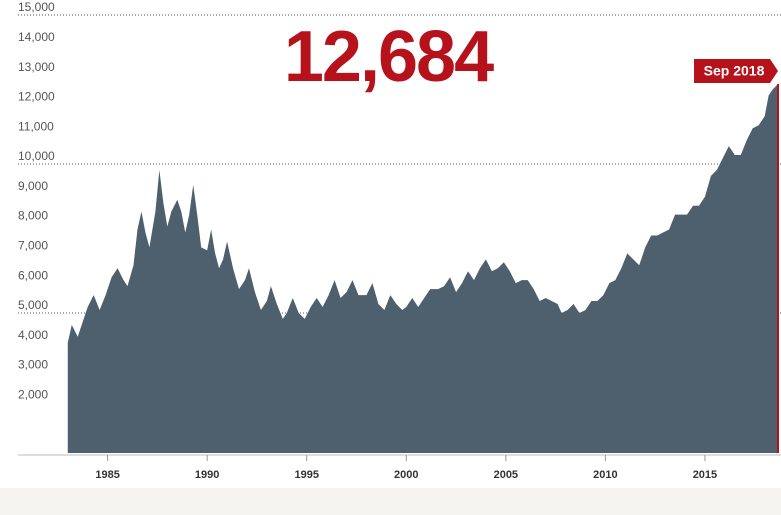 The height and width of the screenshot is (515, 781). I want to click on y-tick-label: 14,000, so click(36, 37).